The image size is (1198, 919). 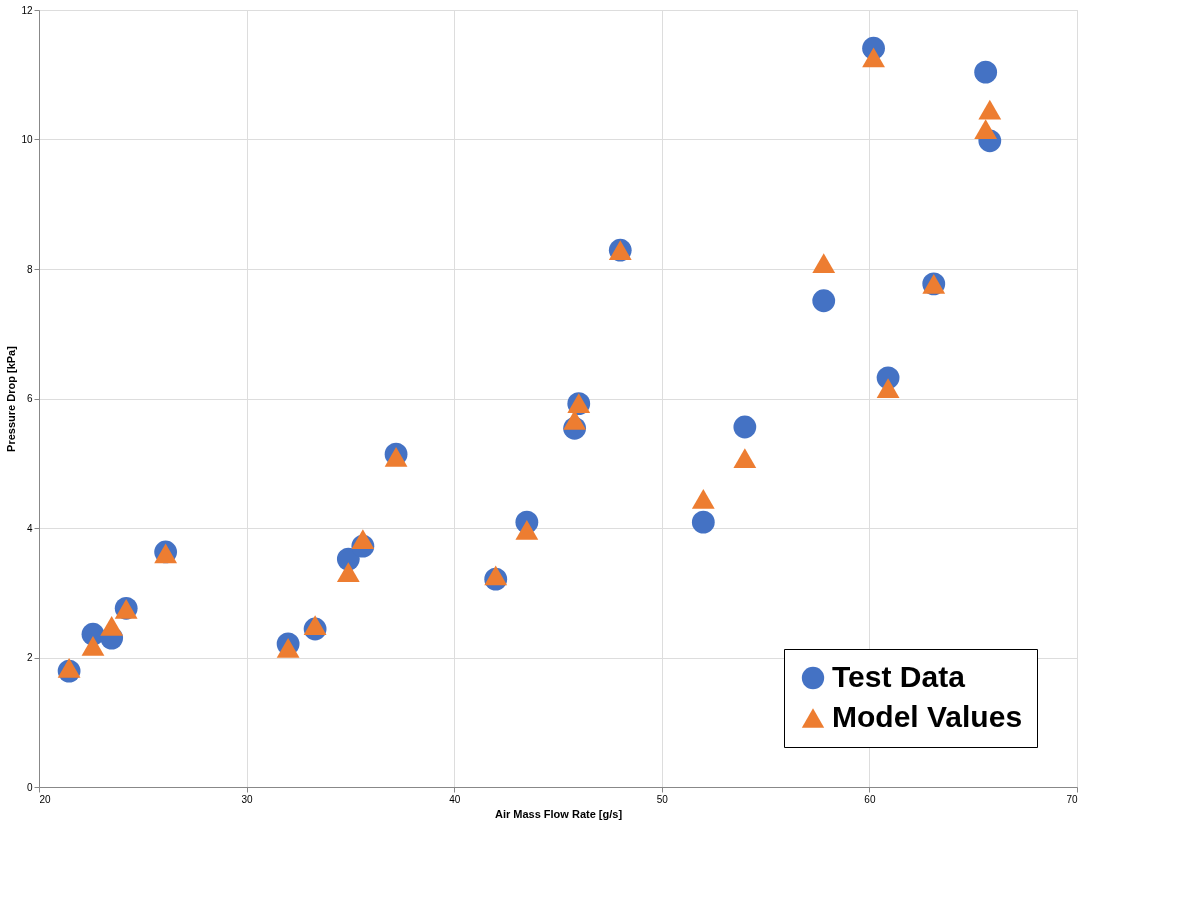 I want to click on y-tick-label: 10, so click(x=27, y=139).